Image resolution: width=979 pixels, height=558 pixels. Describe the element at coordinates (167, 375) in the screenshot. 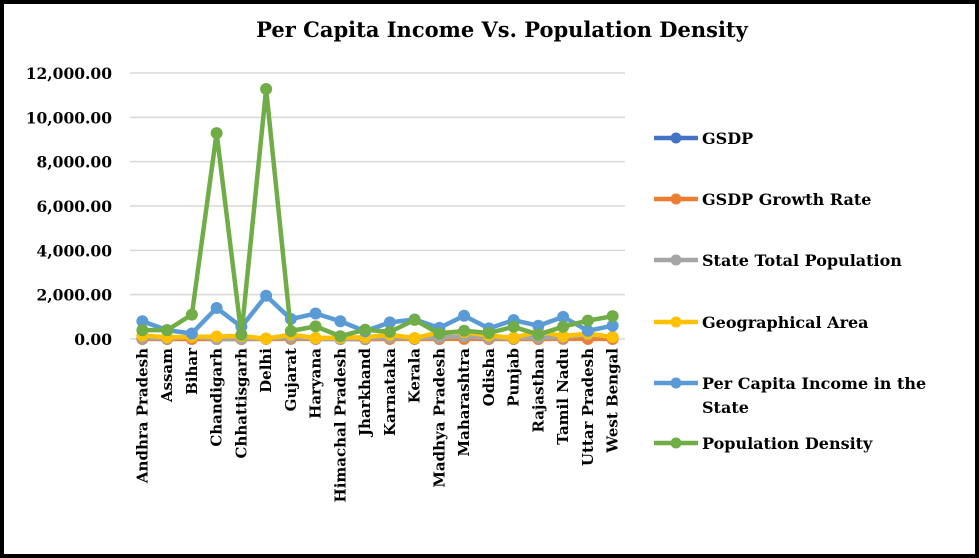

I see `x-tick-label: Assam` at that location.